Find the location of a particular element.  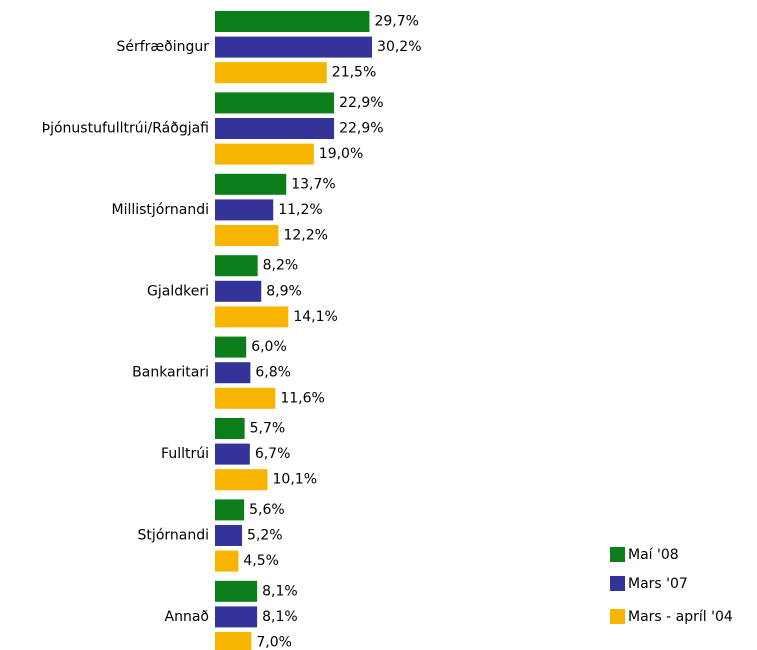

category-label: Millistjórnandi is located at coordinates (161, 210).